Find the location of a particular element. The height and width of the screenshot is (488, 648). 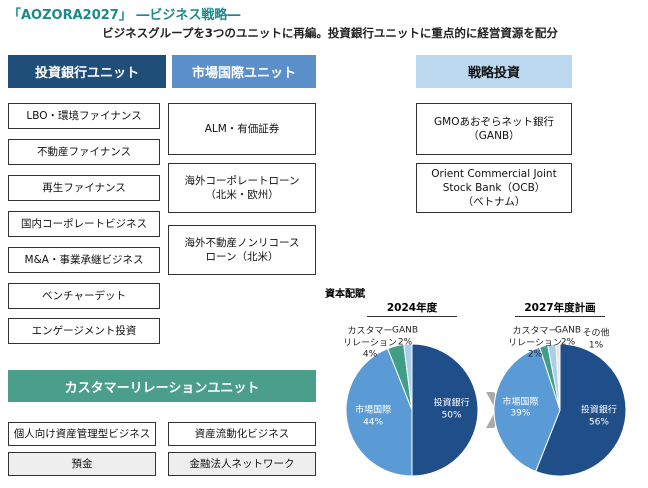

slice-value: 44% is located at coordinates (373, 422).